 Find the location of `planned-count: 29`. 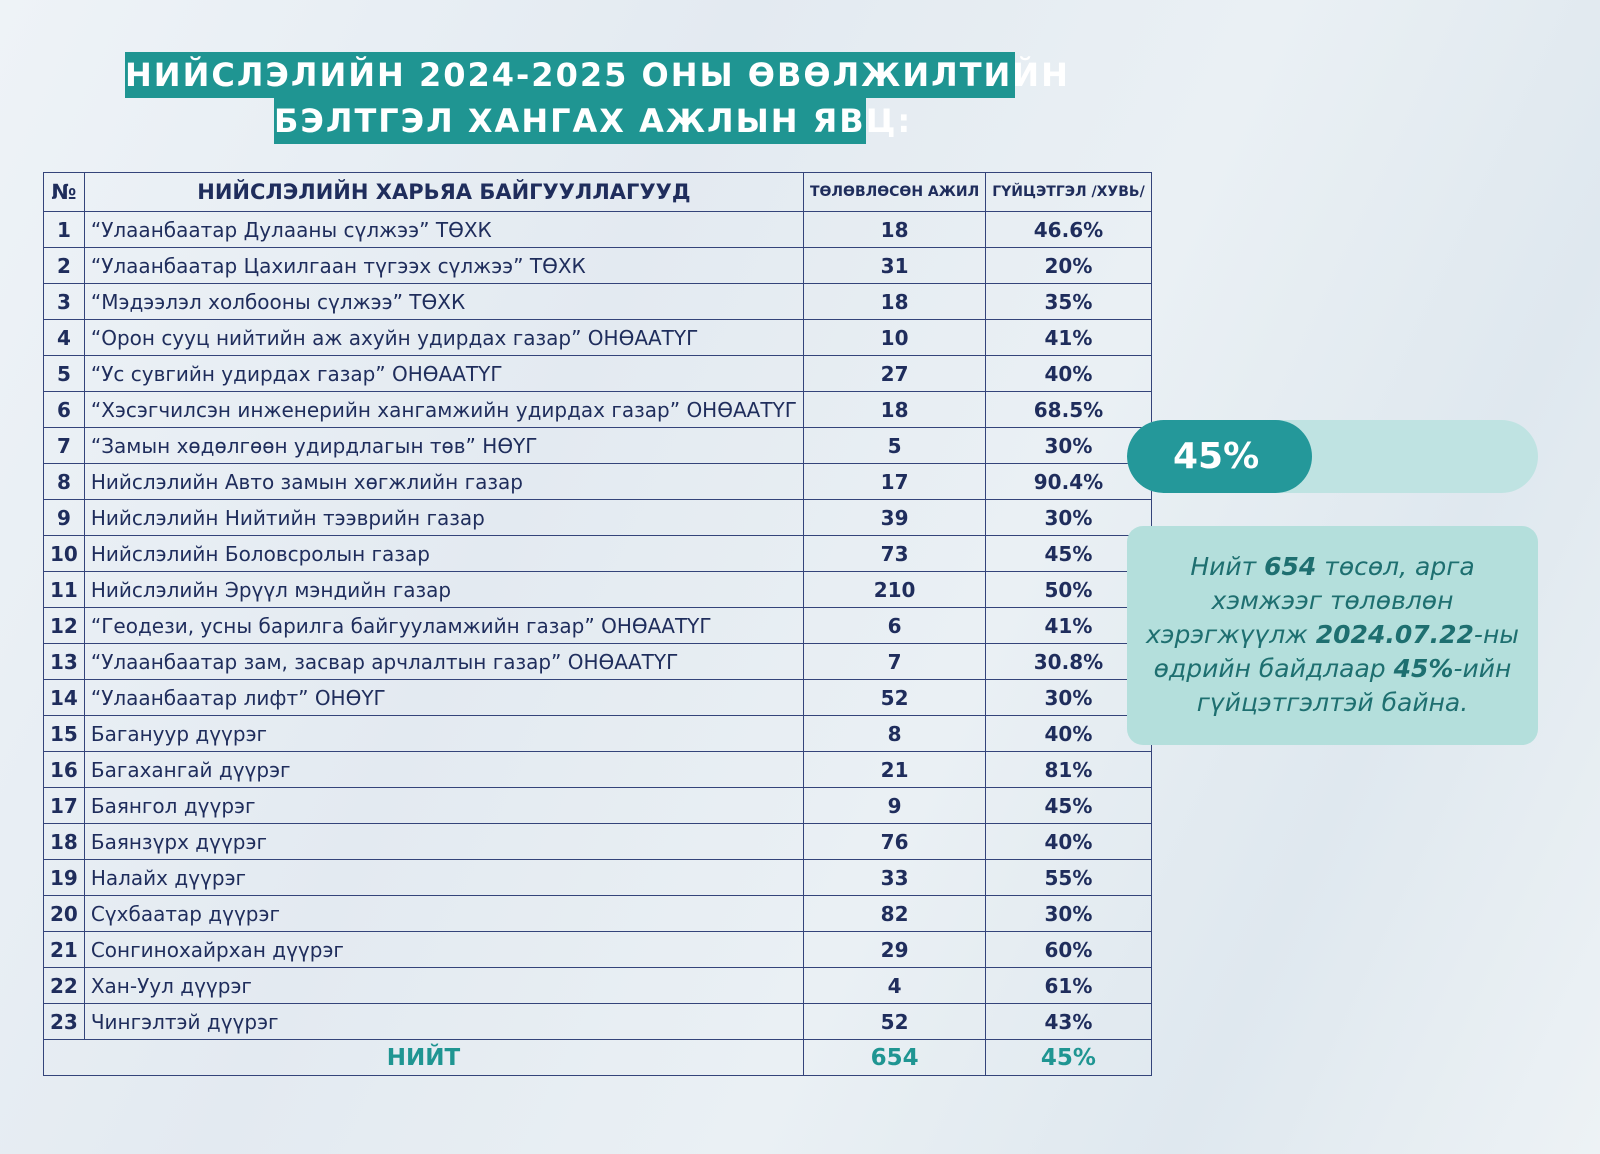

planned-count: 29 is located at coordinates (894, 949).